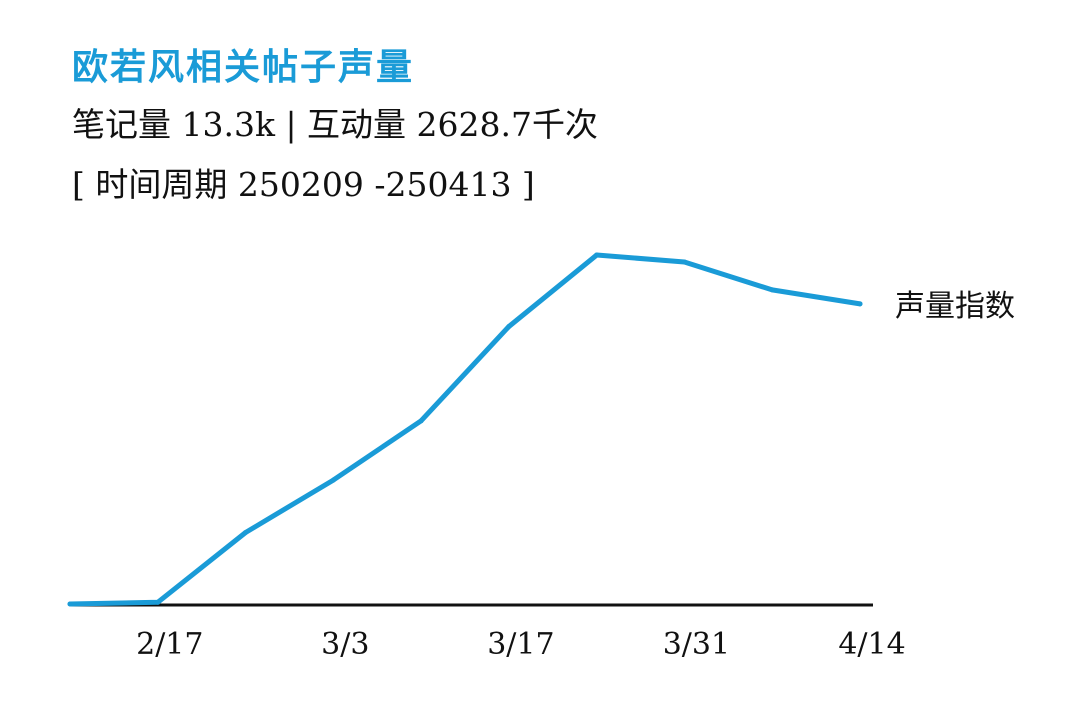 This screenshot has width=1080, height=707. I want to click on x-tick-label: 3/17, so click(520, 644).